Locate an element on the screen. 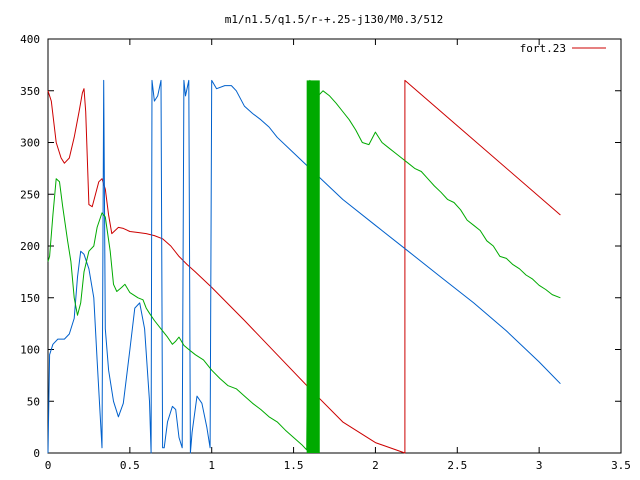 The width and height of the screenshot is (640, 480). x-tick-label: 2.5 is located at coordinates (457, 465).